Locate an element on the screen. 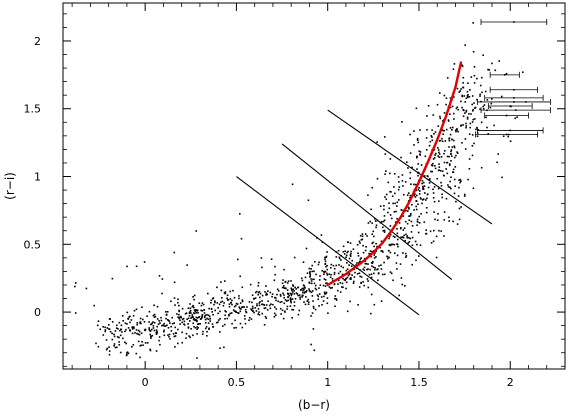 This screenshot has width=568, height=416. y-tick-label: 2 is located at coordinates (37, 41).